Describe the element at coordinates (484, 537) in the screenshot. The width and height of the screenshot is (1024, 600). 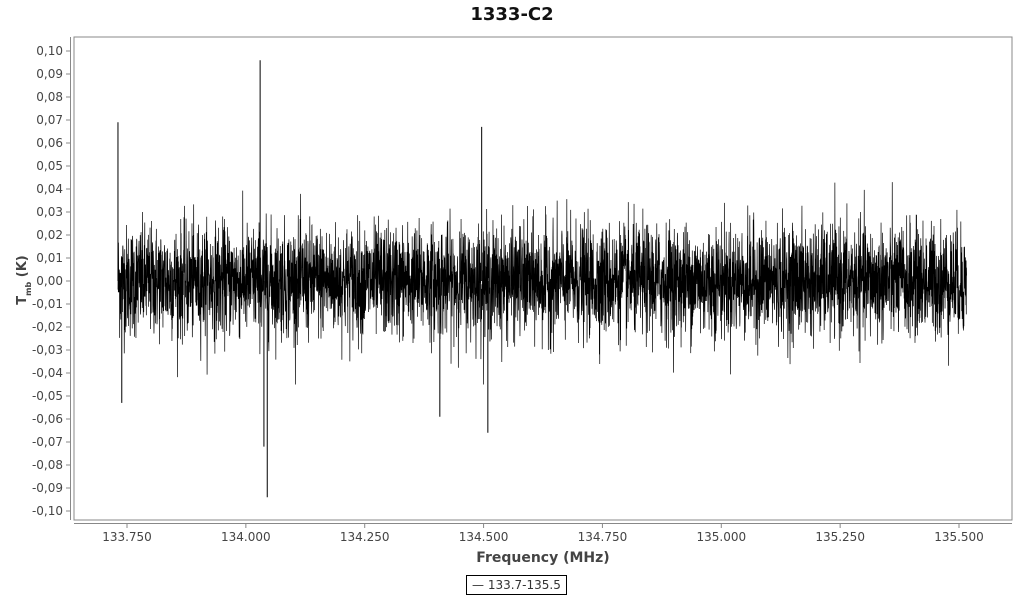
I see `x-tick-label: 134.500` at that location.